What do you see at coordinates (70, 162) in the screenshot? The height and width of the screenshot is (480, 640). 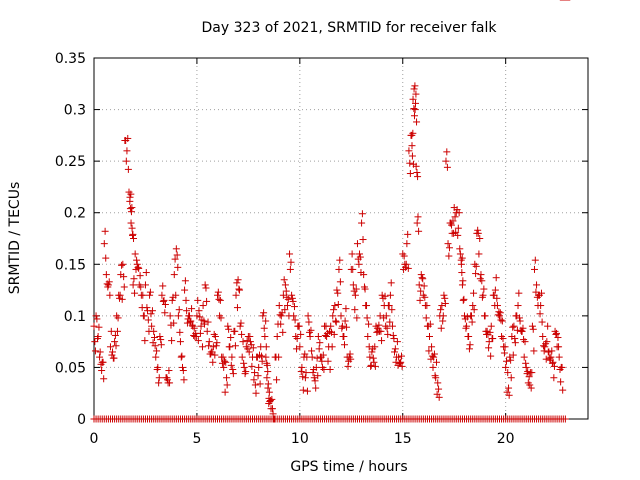 I see `y-tick-label: 0.25` at bounding box center [70, 162].